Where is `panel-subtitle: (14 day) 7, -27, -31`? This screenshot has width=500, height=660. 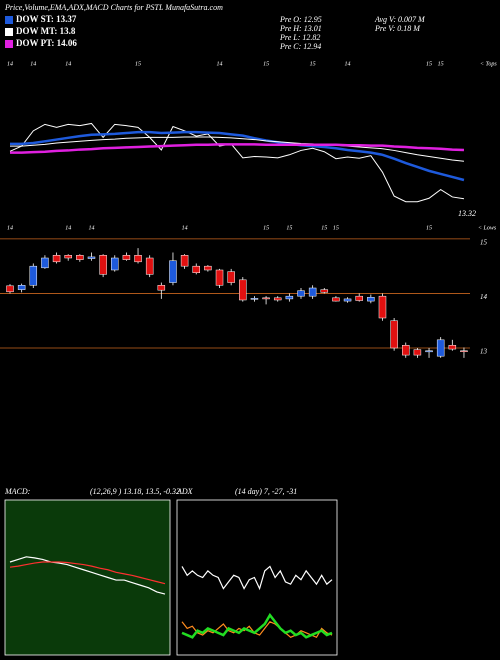
panel-subtitle: (14 day) 7, -27, -31 is located at coordinates (266, 491).